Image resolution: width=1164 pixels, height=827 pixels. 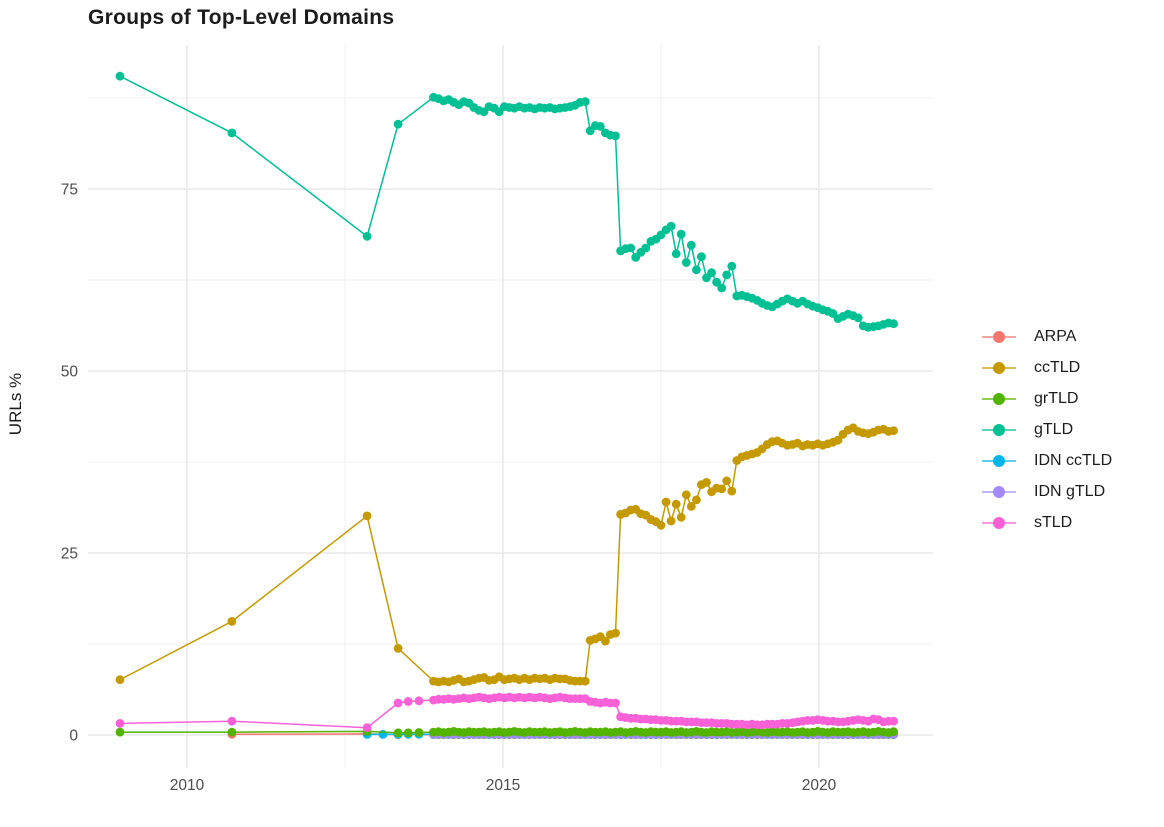 I want to click on chart-title: Groups of Top-Level Domains, so click(x=241, y=17).